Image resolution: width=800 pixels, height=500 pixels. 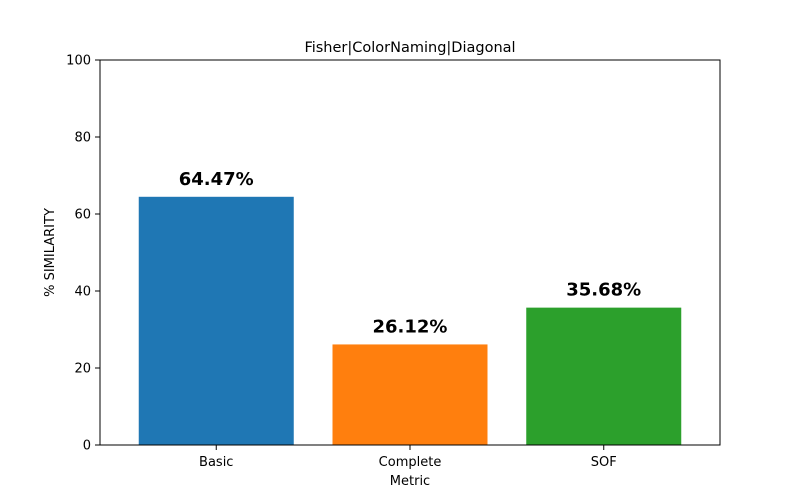 What do you see at coordinates (87, 446) in the screenshot?
I see `y-tick-label: 0` at bounding box center [87, 446].